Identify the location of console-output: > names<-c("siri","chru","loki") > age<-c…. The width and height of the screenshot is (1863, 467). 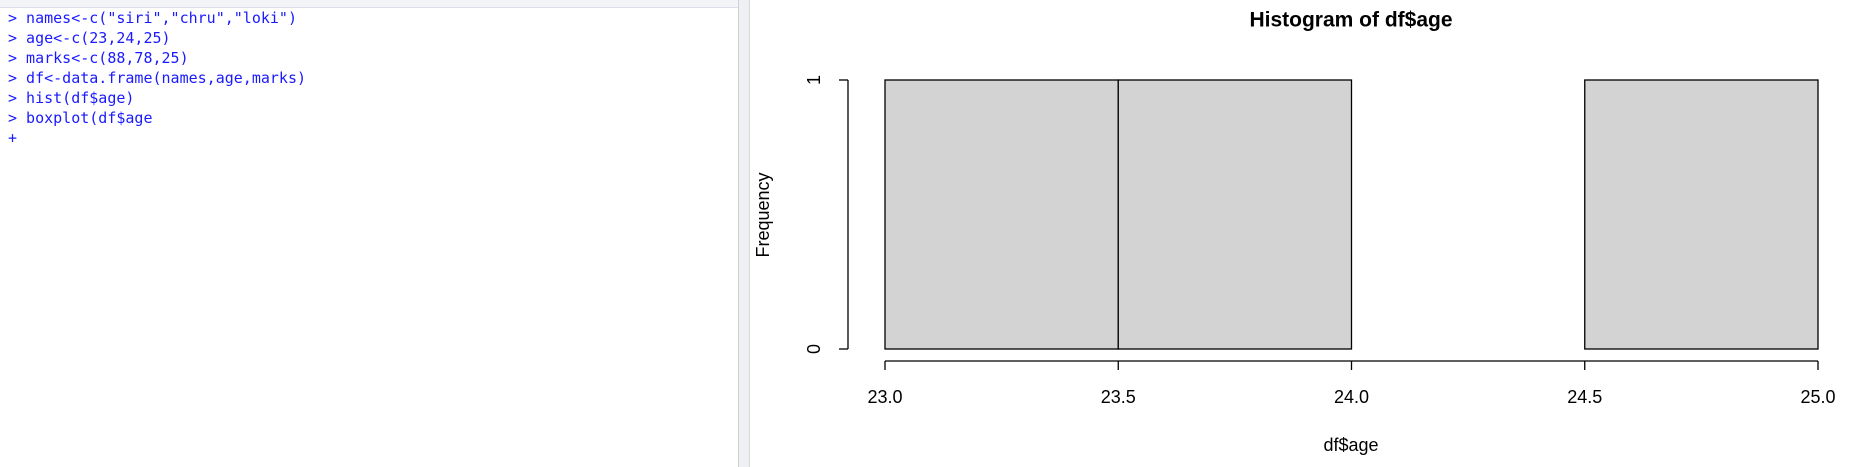
(369, 78).